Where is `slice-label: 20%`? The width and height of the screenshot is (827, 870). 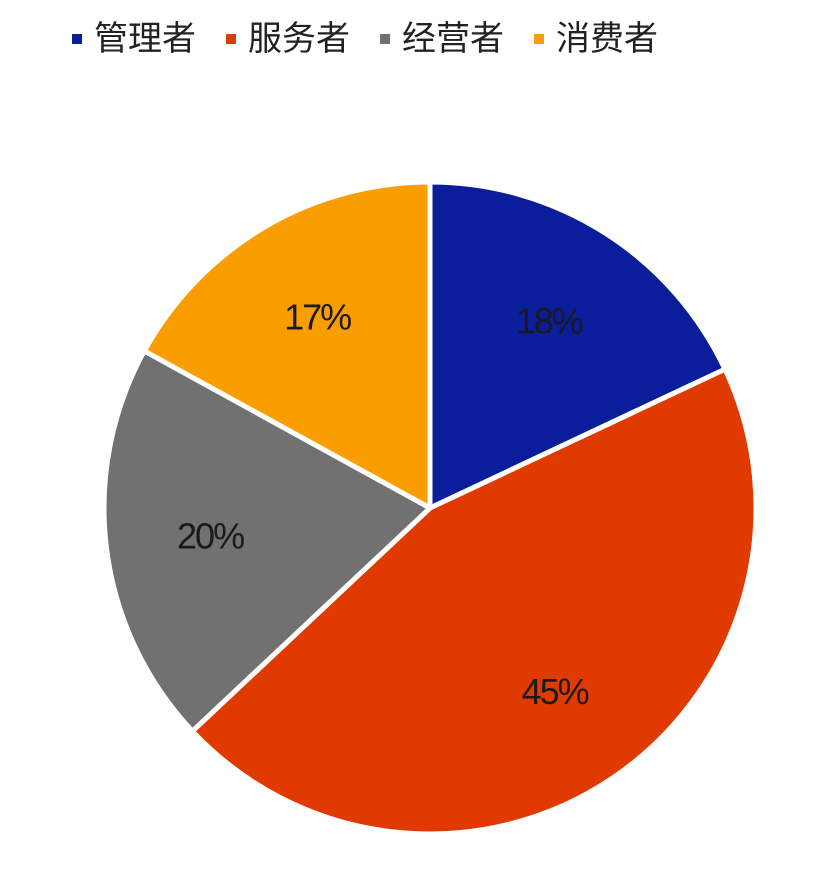 slice-label: 20% is located at coordinates (210, 535).